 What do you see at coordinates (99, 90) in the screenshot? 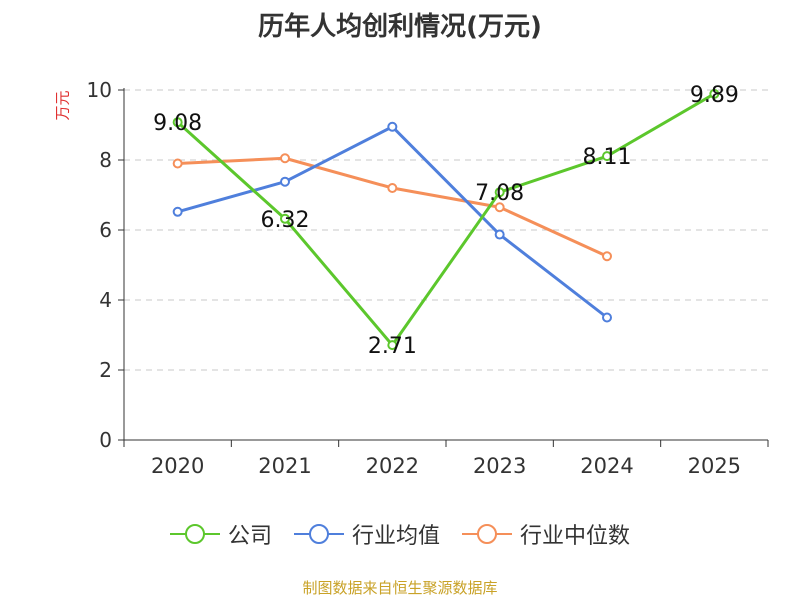
I see `y-tick-label: 10` at bounding box center [99, 90].